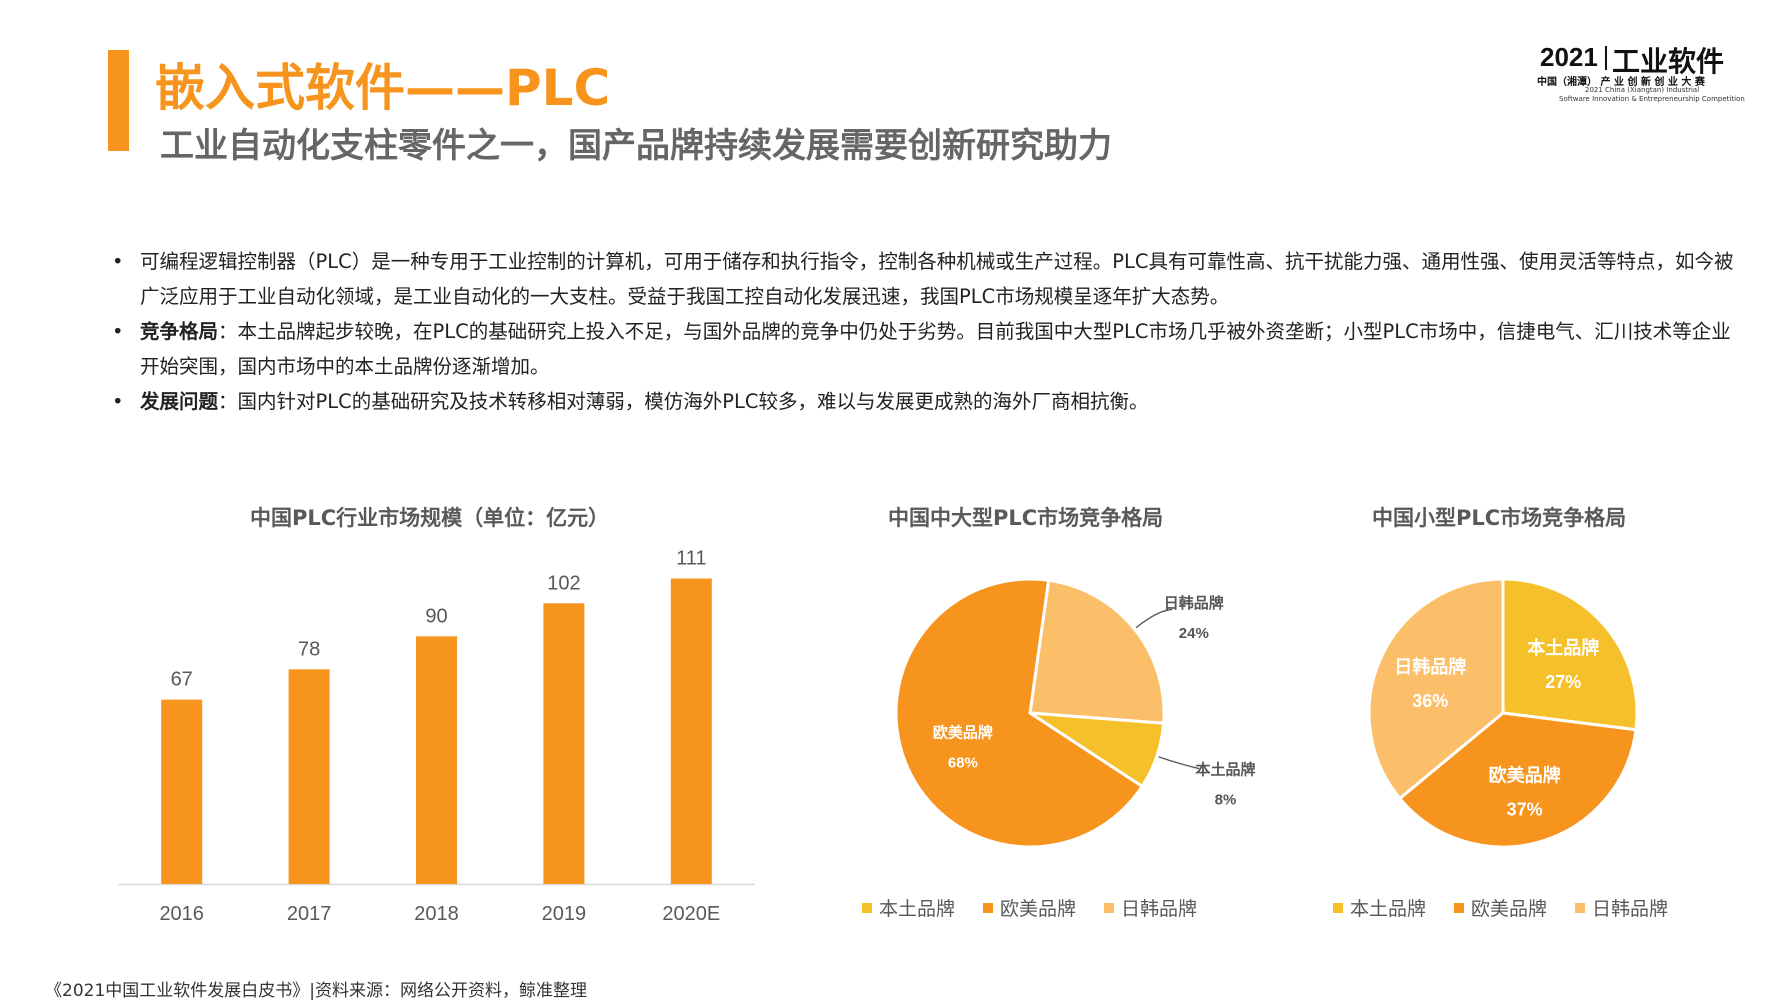 The height and width of the screenshot is (1001, 1778). I want to click on x-tick-label: 2016, so click(181, 914).